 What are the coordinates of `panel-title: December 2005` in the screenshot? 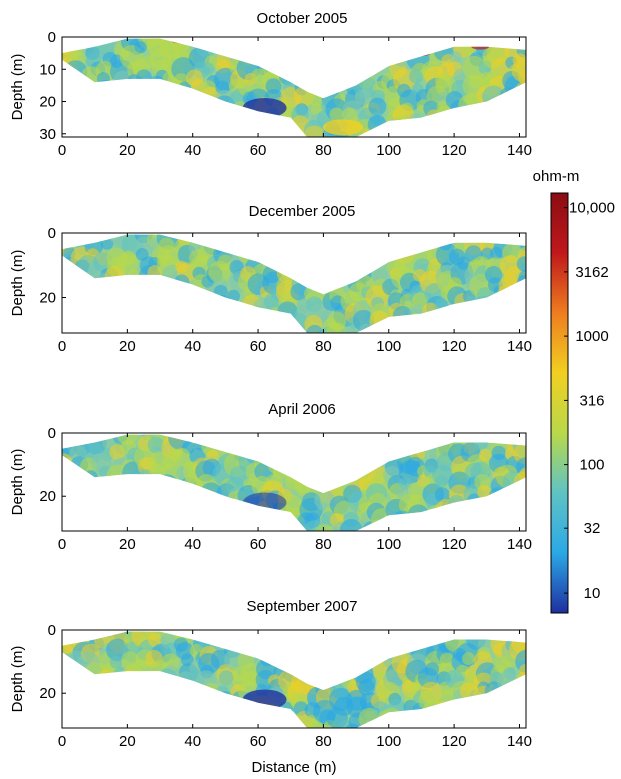 It's located at (302, 211).